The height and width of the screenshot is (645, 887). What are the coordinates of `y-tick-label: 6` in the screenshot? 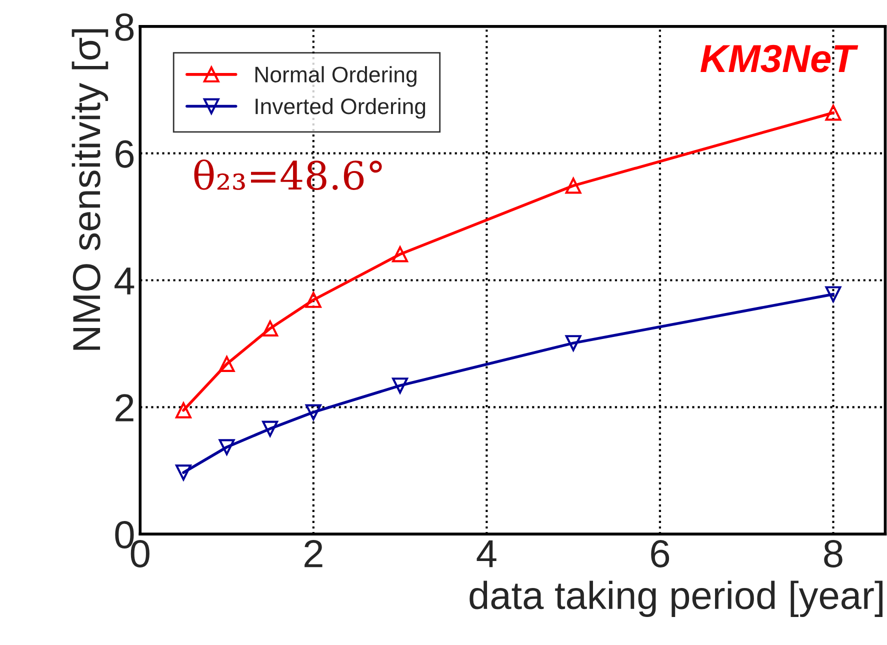 It's located at (125, 154).